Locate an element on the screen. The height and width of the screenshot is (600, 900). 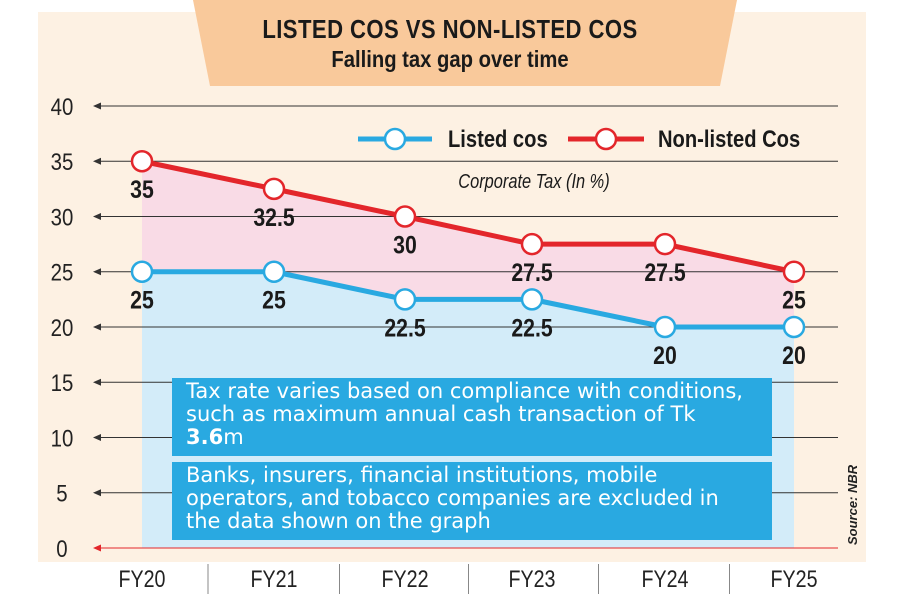
data-label-nonlisted: 35 is located at coordinates (142, 190).